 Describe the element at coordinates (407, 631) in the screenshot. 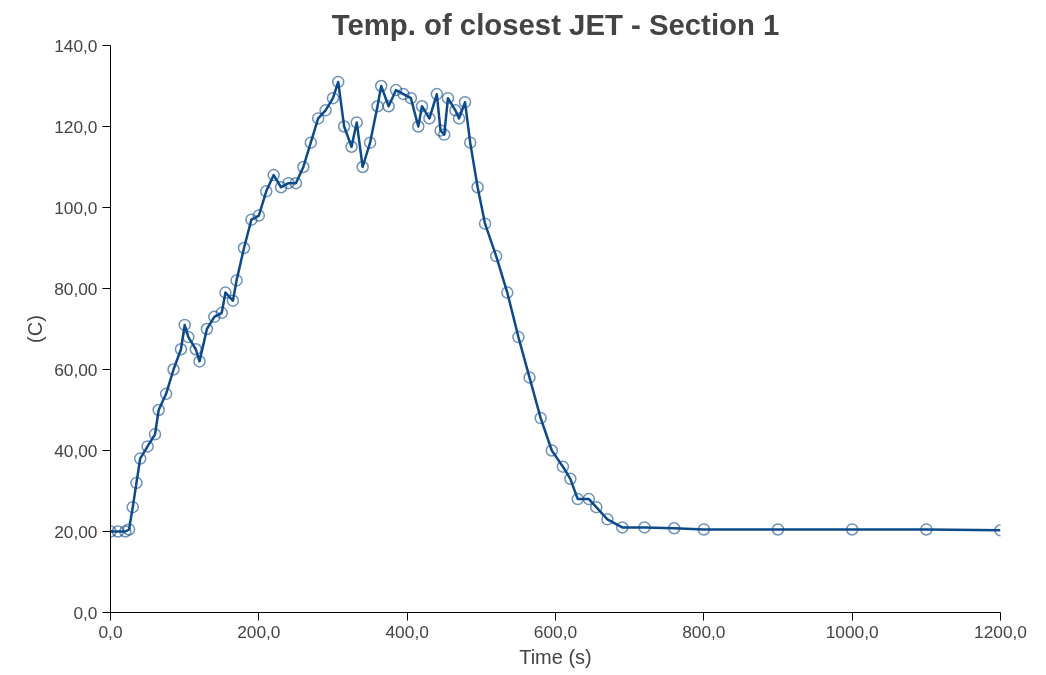

I see `x-tick-label: 400,0` at that location.